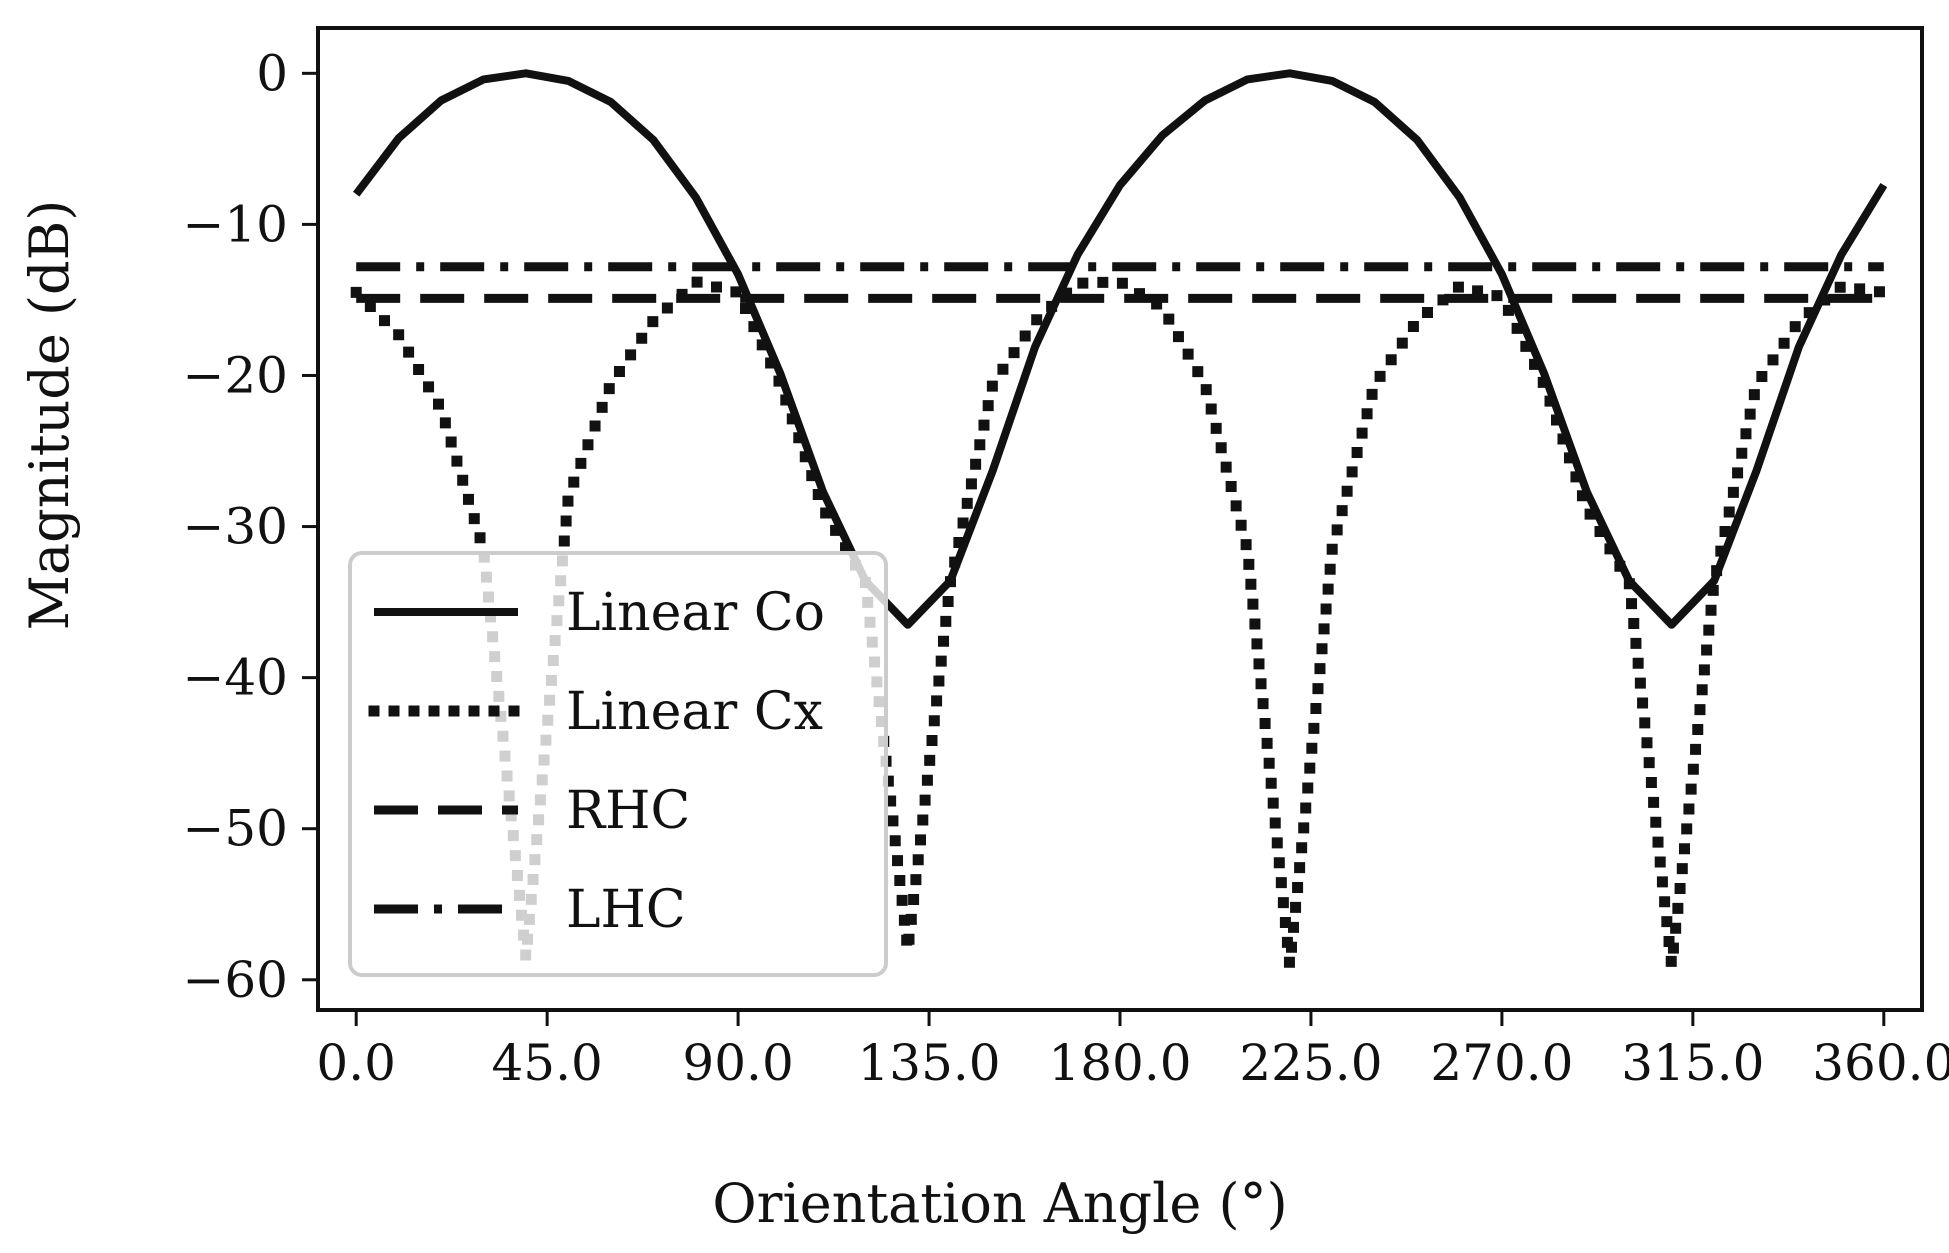  Describe the element at coordinates (235, 829) in the screenshot. I see `y-tick-label: −50` at that location.